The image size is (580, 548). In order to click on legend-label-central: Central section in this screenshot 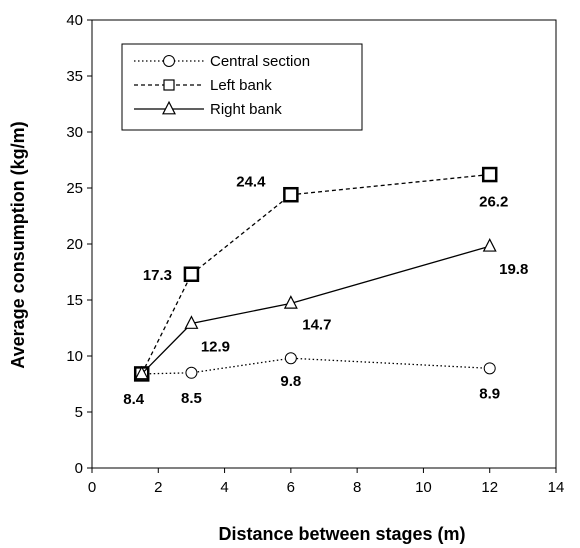, I will do `click(260, 61)`.